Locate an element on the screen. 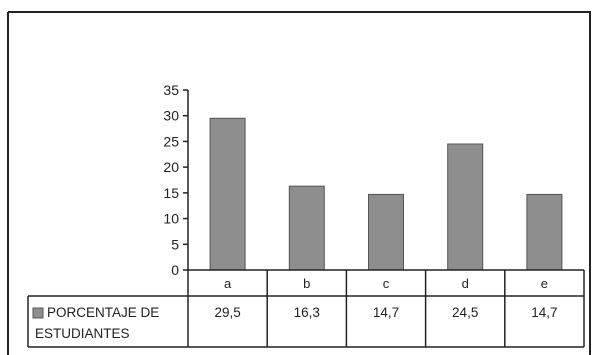 The width and height of the screenshot is (593, 355). bar-d is located at coordinates (465, 207).